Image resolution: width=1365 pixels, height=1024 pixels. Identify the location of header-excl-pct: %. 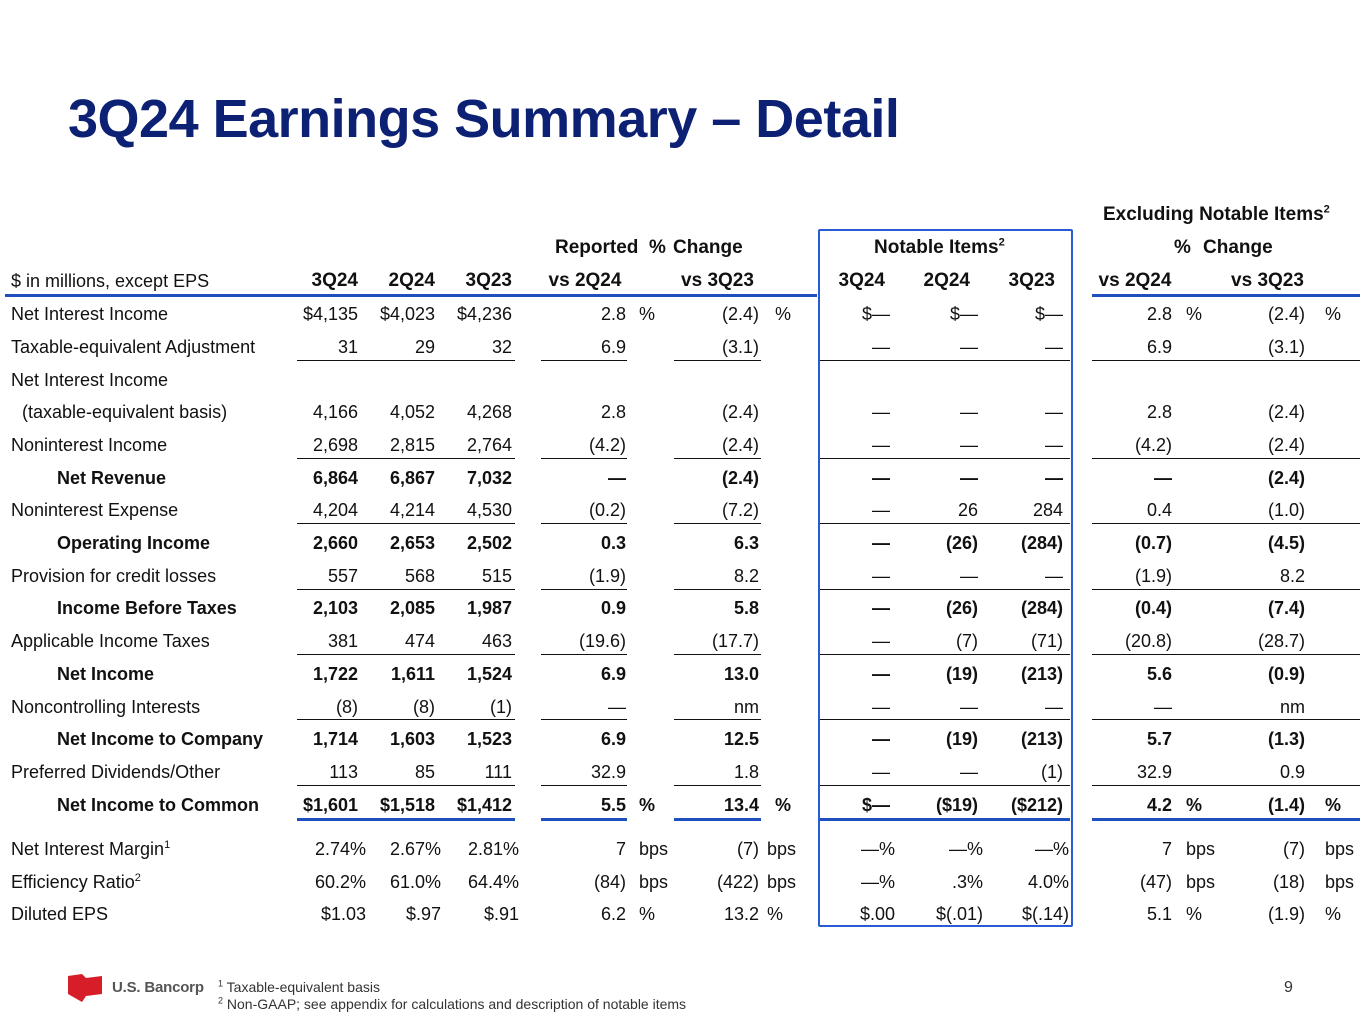
(1182, 247).